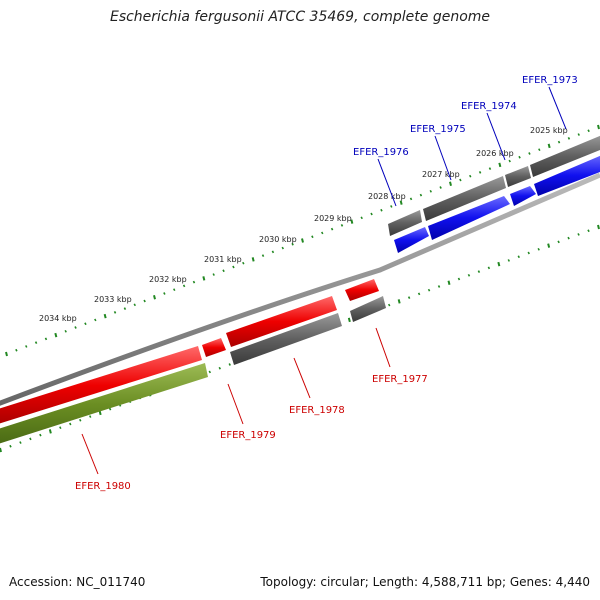  What do you see at coordinates (489, 106) in the screenshot?
I see `gene-label-efer-1974: EFER_1974` at bounding box center [489, 106].